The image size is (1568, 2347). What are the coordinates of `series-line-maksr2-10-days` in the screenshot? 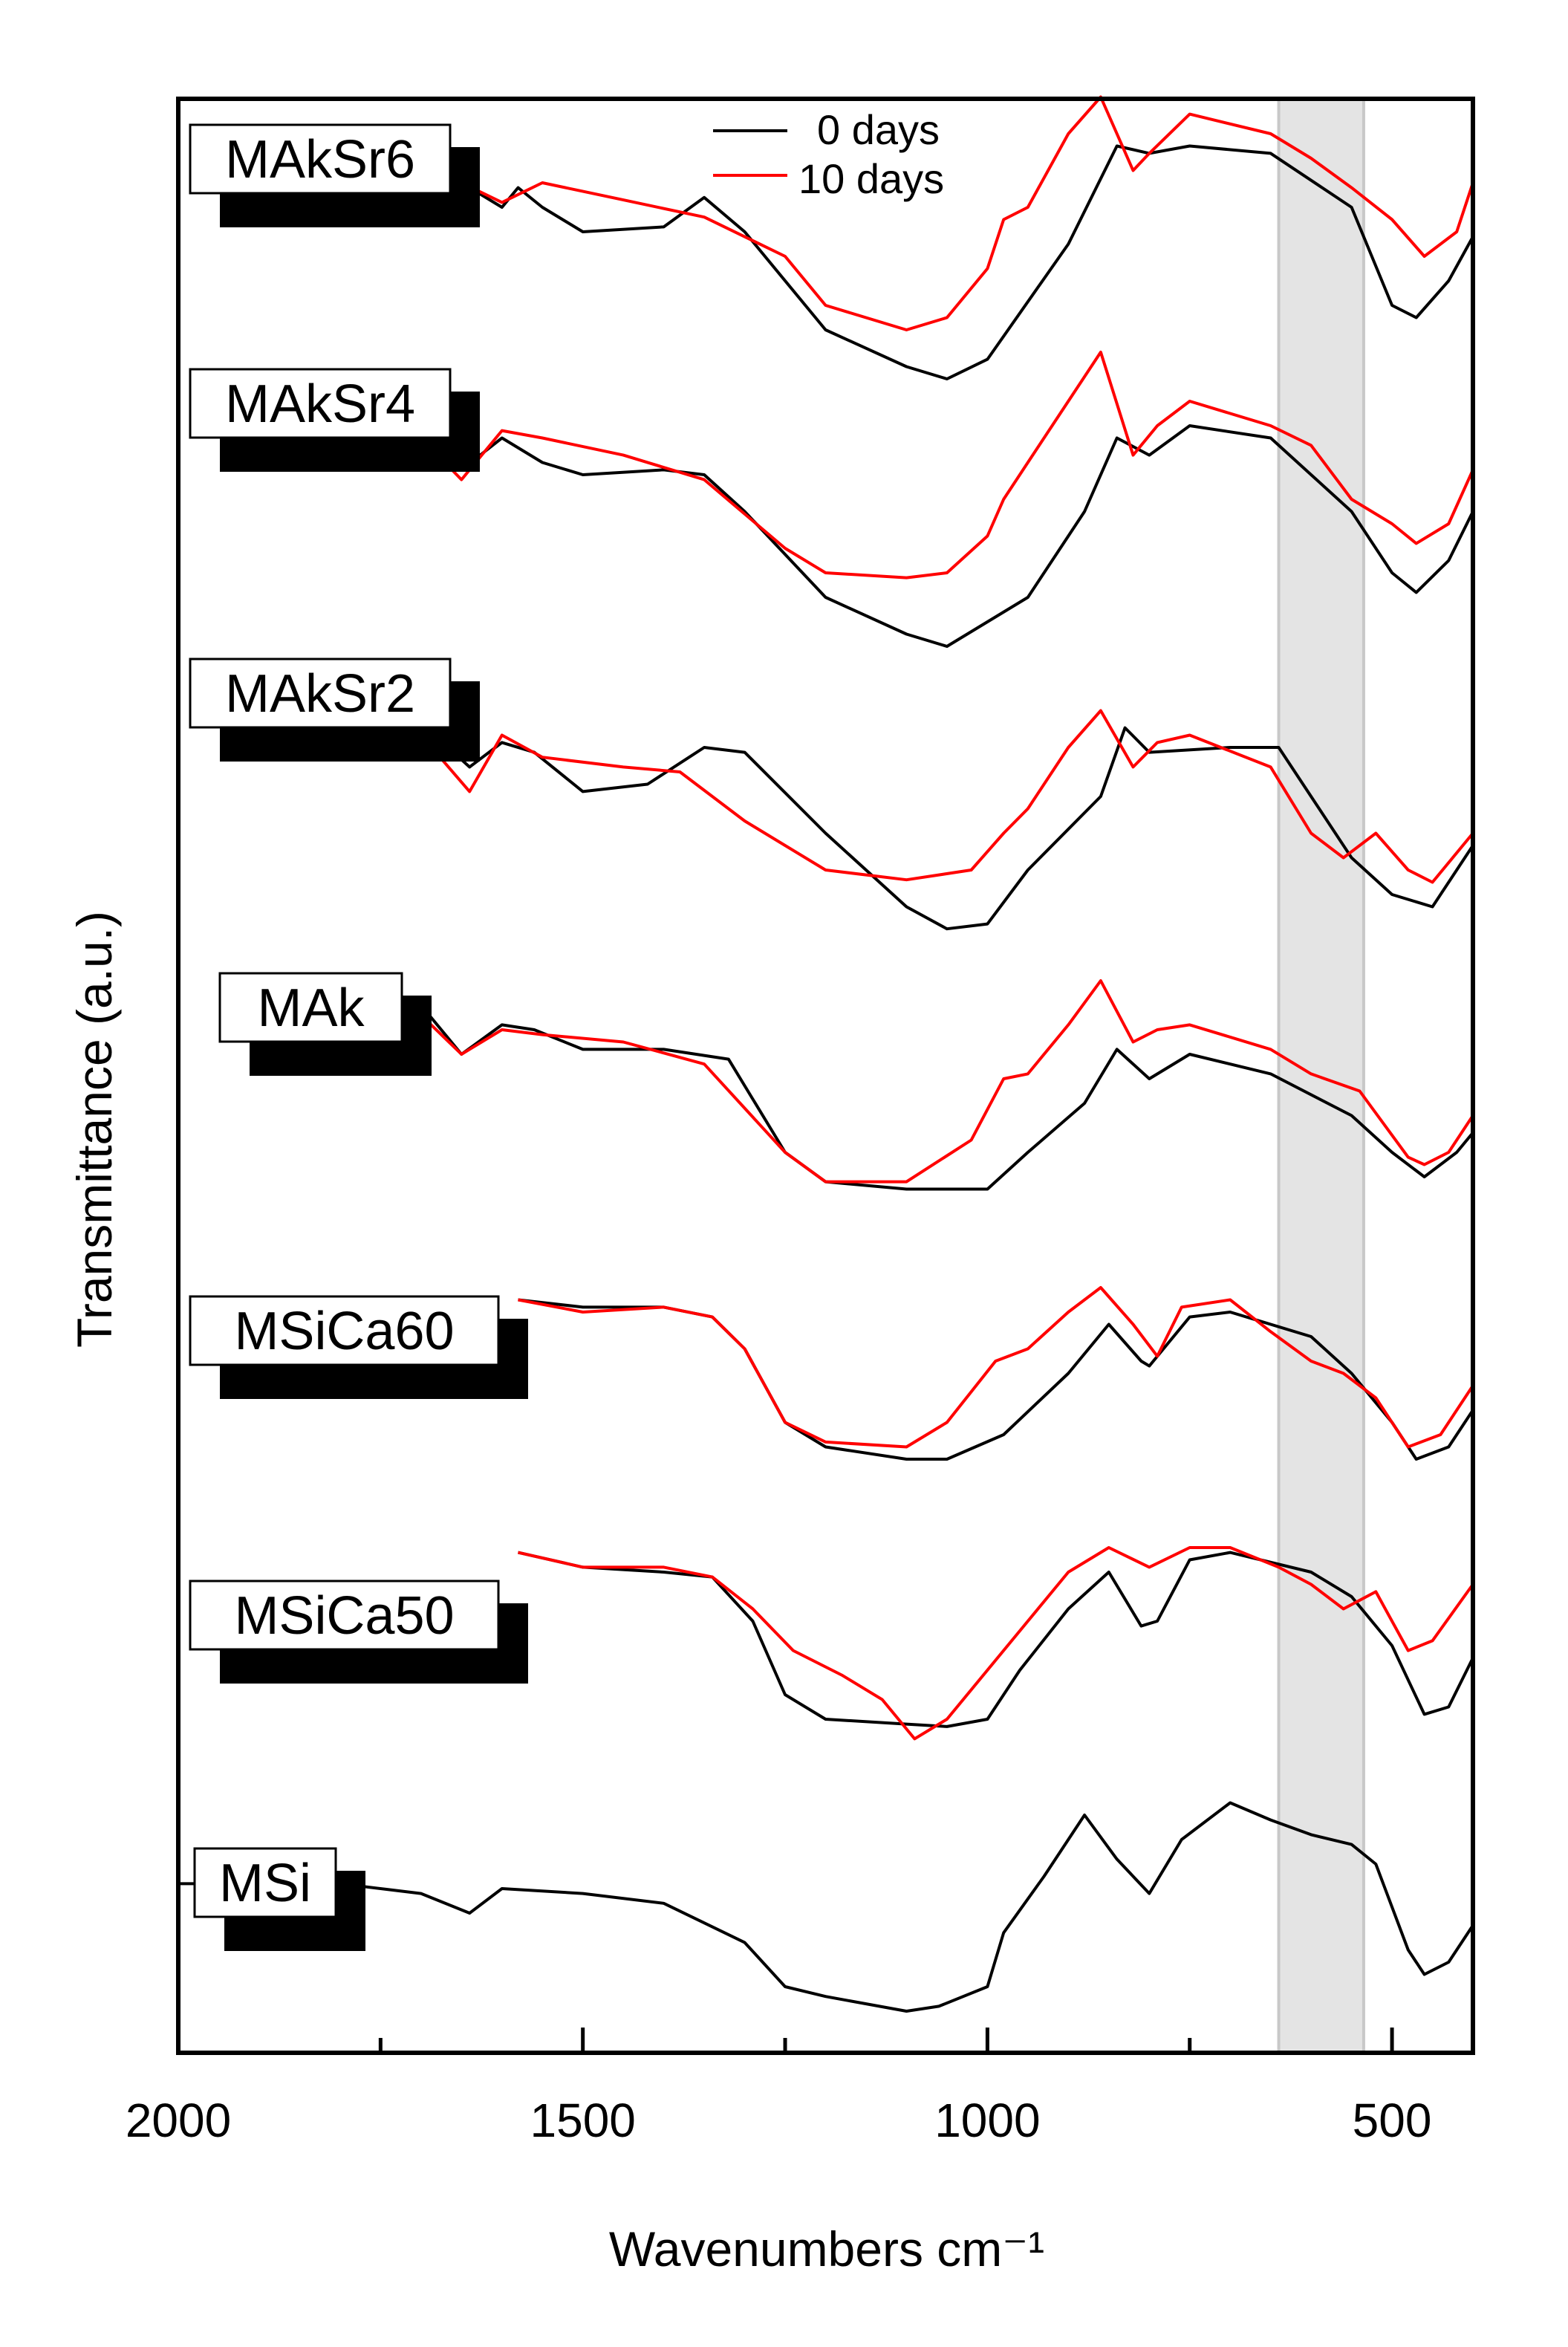 It's located at (907, 796).